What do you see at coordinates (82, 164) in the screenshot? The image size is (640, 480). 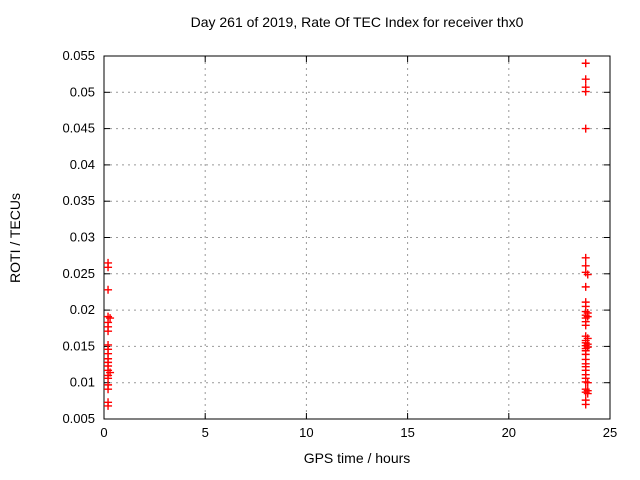 I see `y-tick-label: 0.04` at bounding box center [82, 164].